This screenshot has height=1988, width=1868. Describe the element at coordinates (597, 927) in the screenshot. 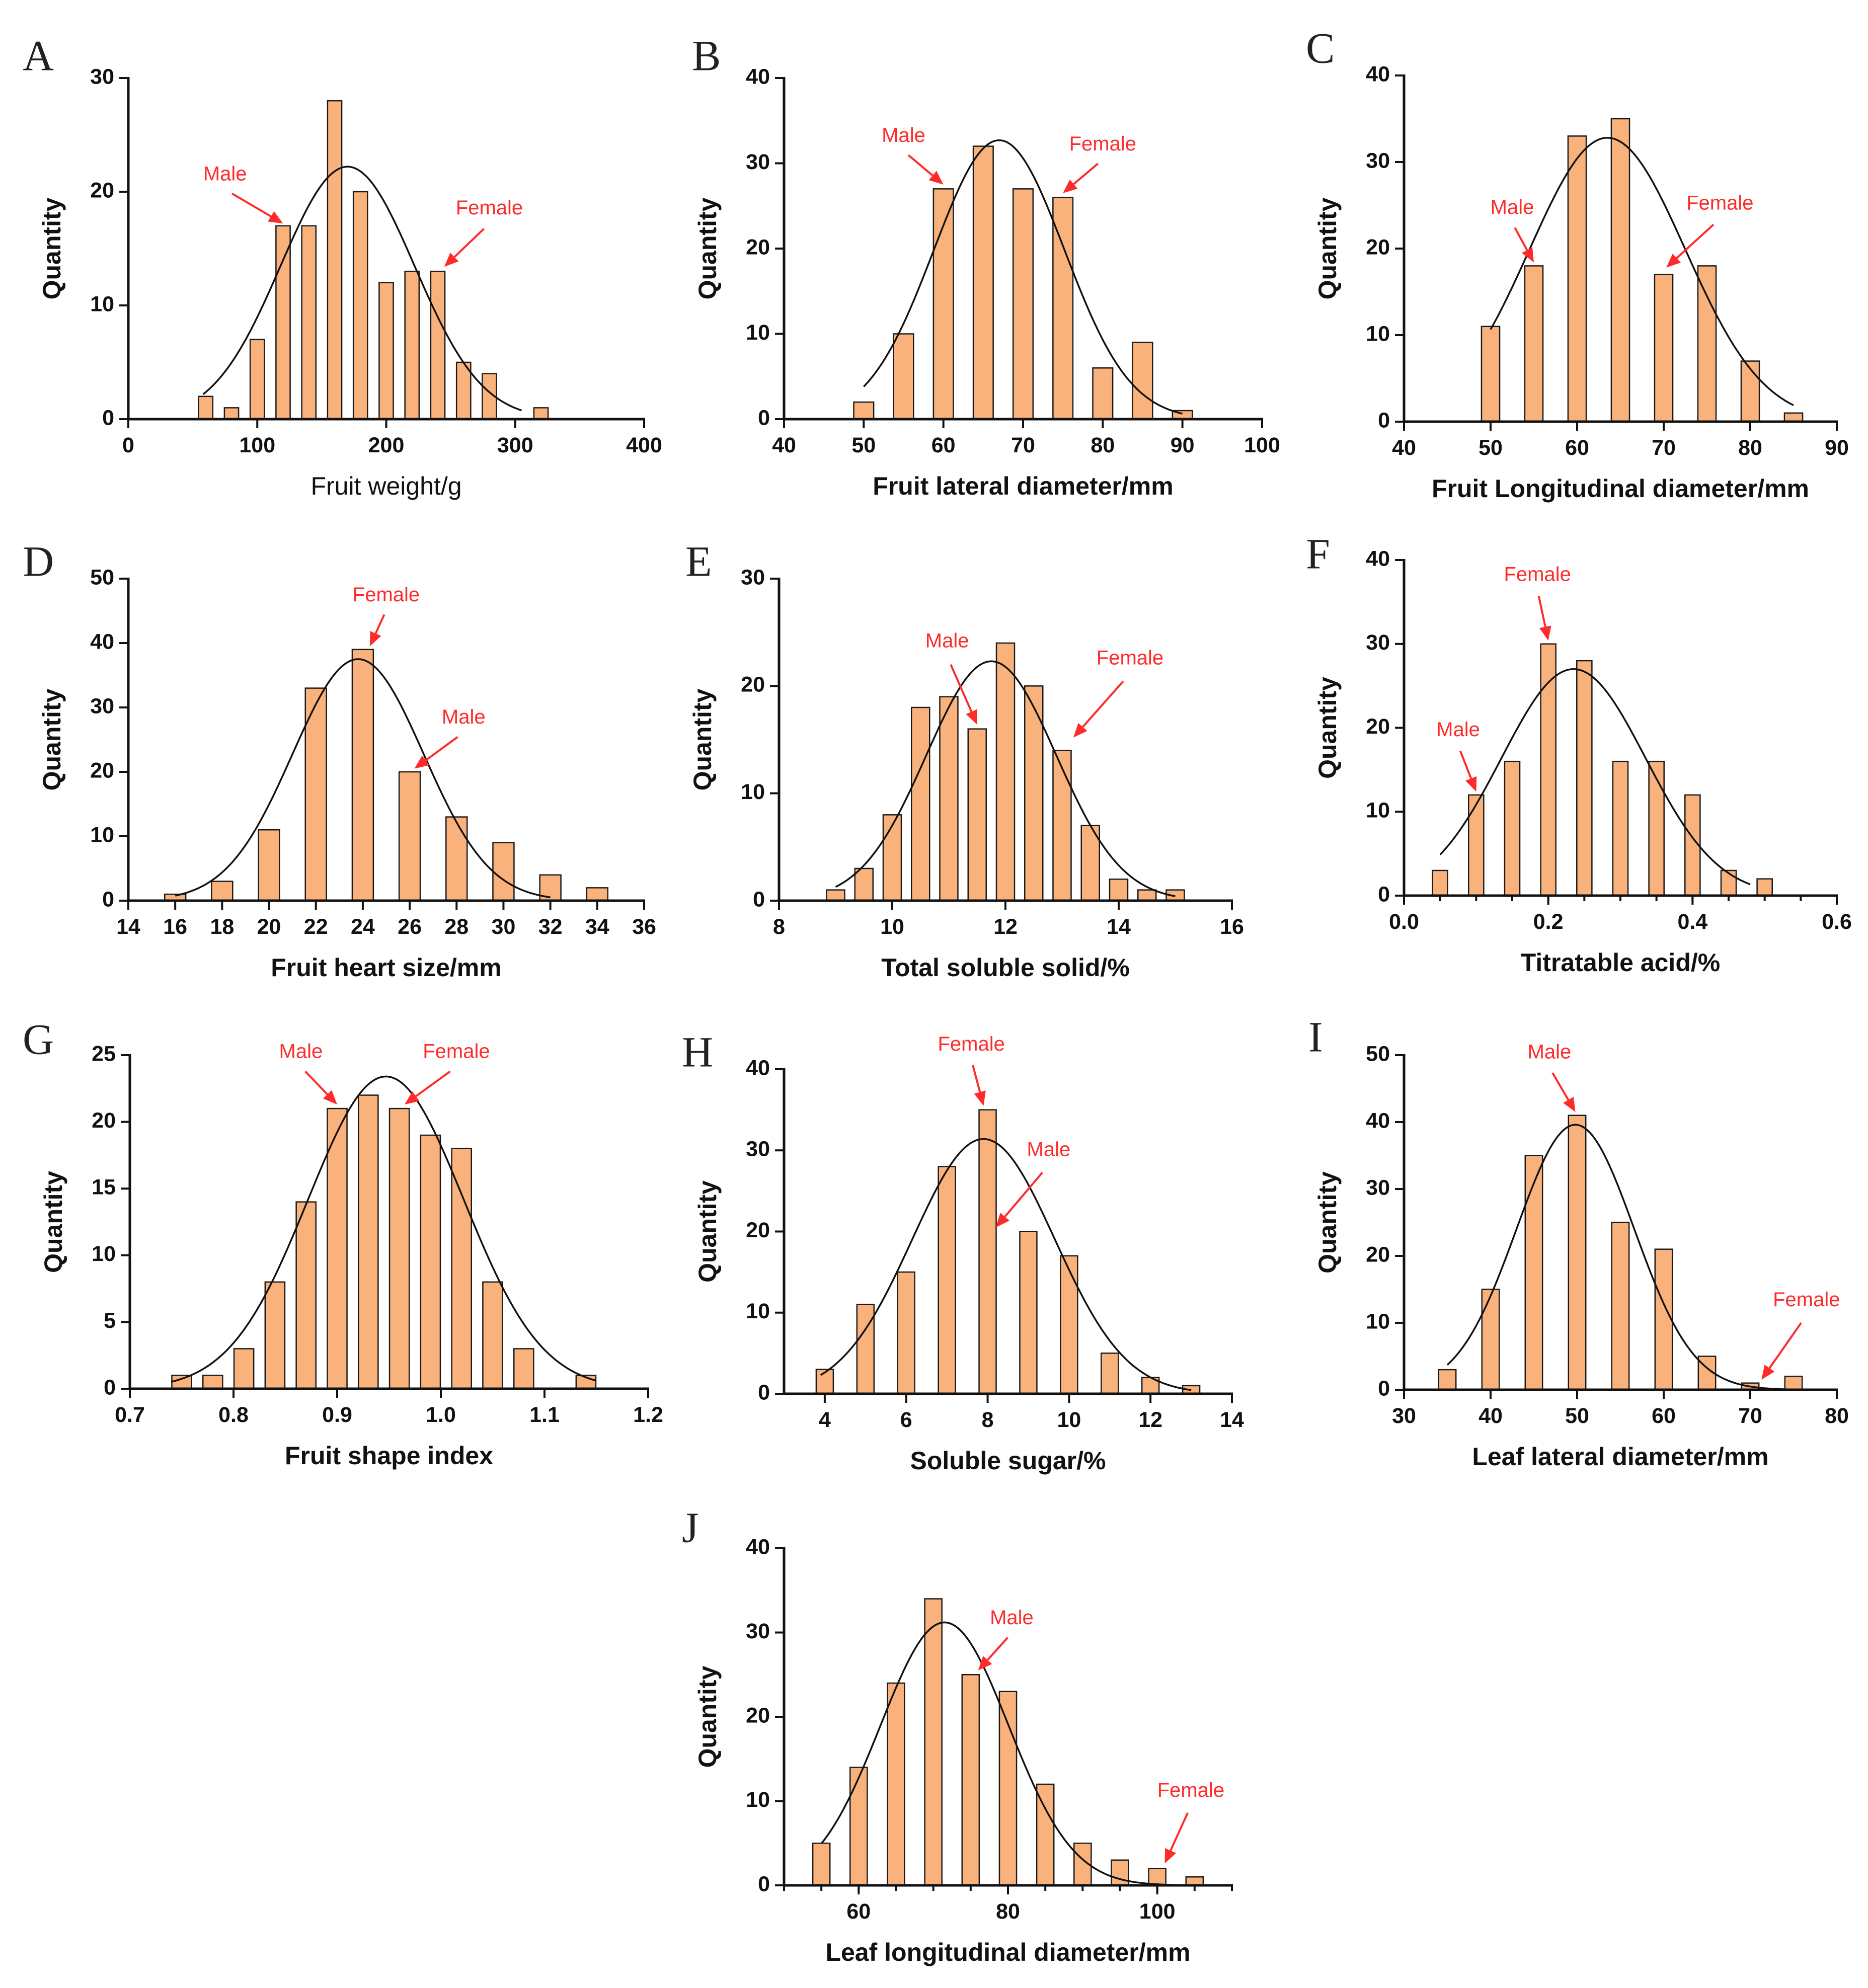

I see `x-tick-label: 34` at that location.